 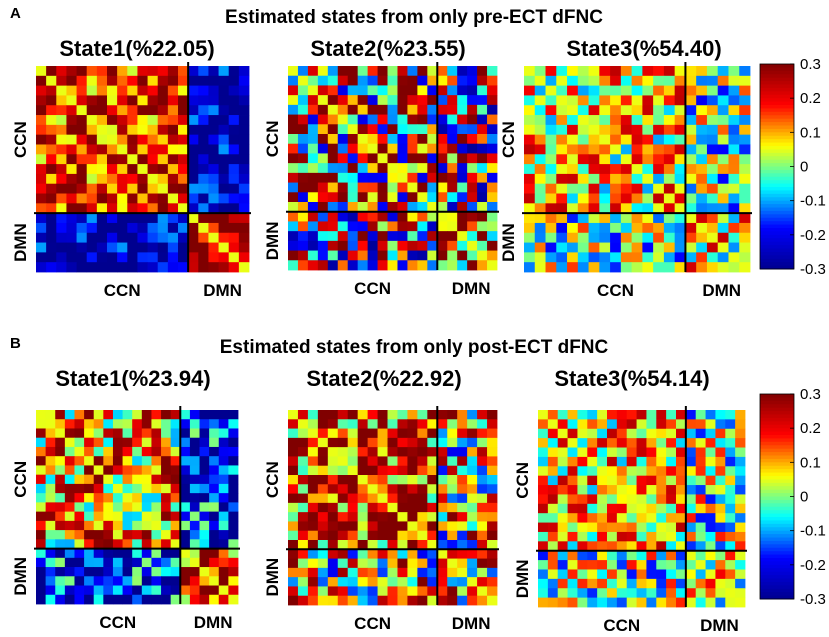 I want to click on colorbar: 0.30.20.10-0.1-0.2-0.3, so click(x=792, y=167).